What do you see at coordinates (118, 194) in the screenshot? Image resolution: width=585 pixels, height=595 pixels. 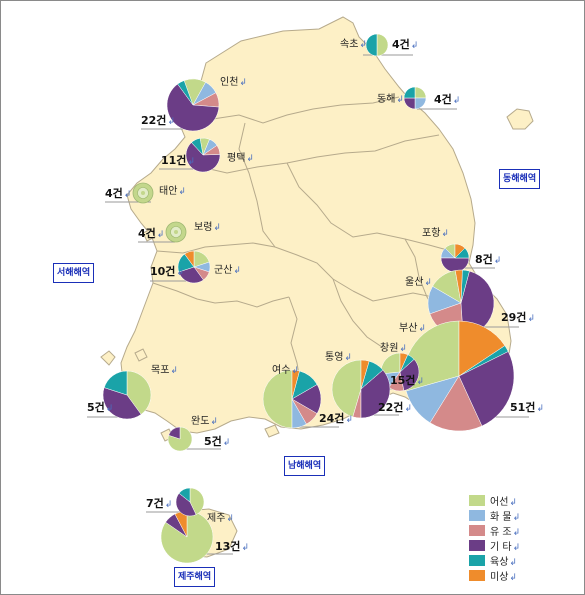 I see `count-taean: 4건↲` at bounding box center [118, 194].